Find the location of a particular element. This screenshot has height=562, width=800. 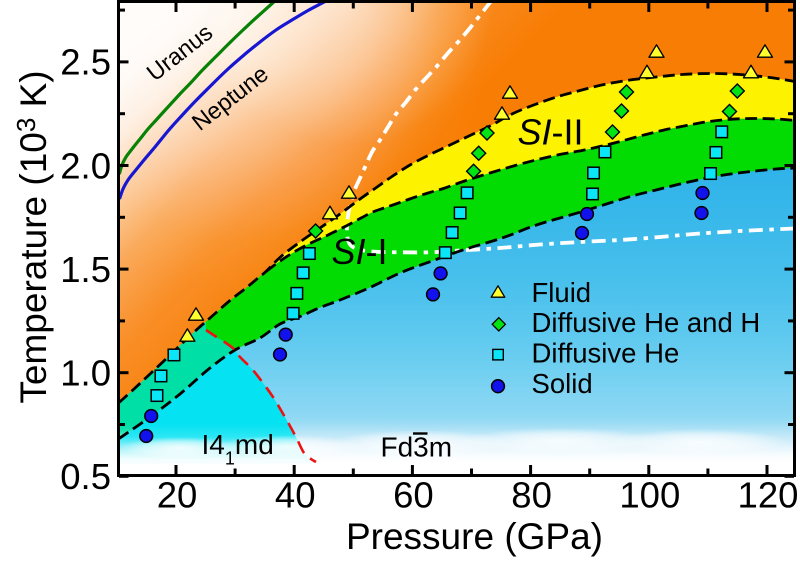

svg-text: 2.5 is located at coordinates (85, 62).